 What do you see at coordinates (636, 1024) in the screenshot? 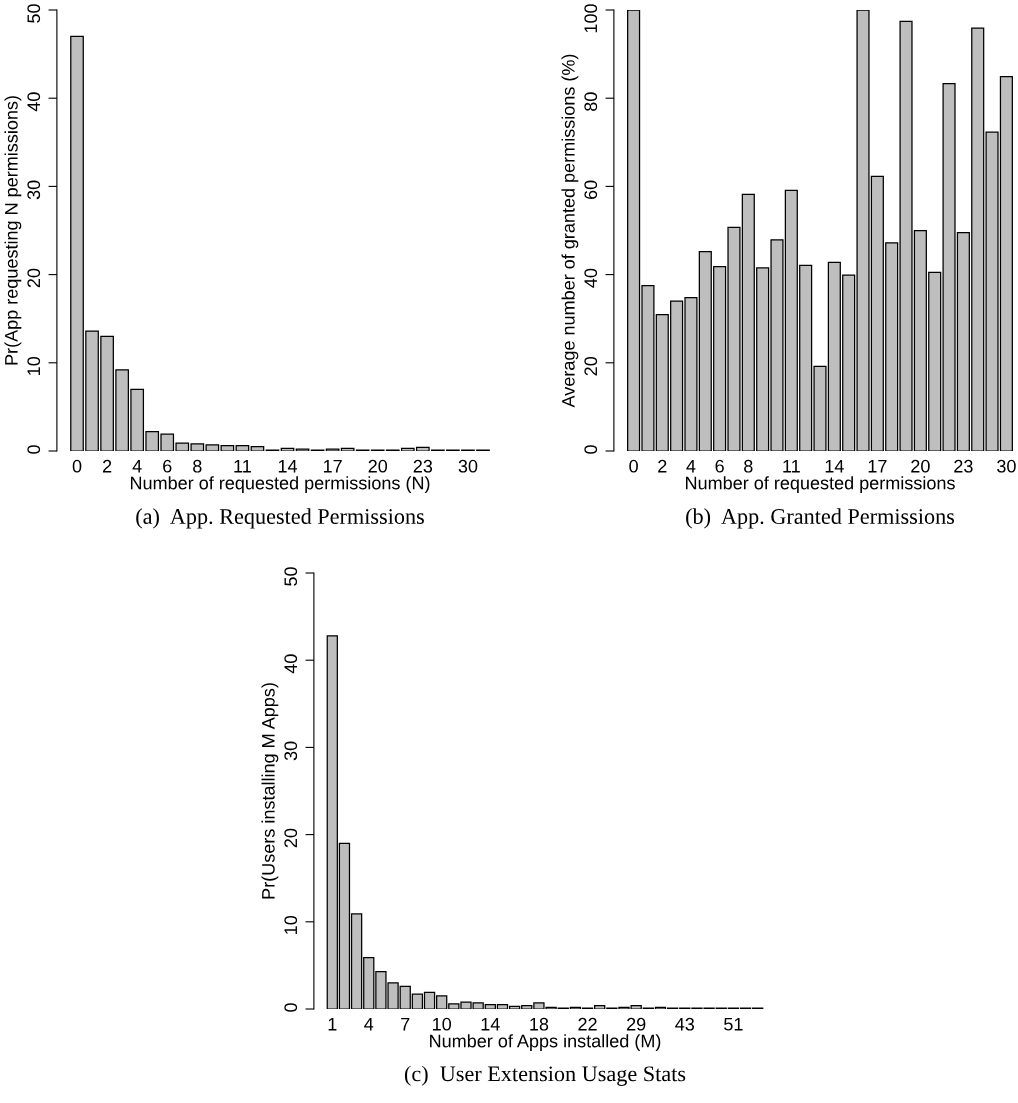
I see `x-tick-label: 29` at bounding box center [636, 1024].